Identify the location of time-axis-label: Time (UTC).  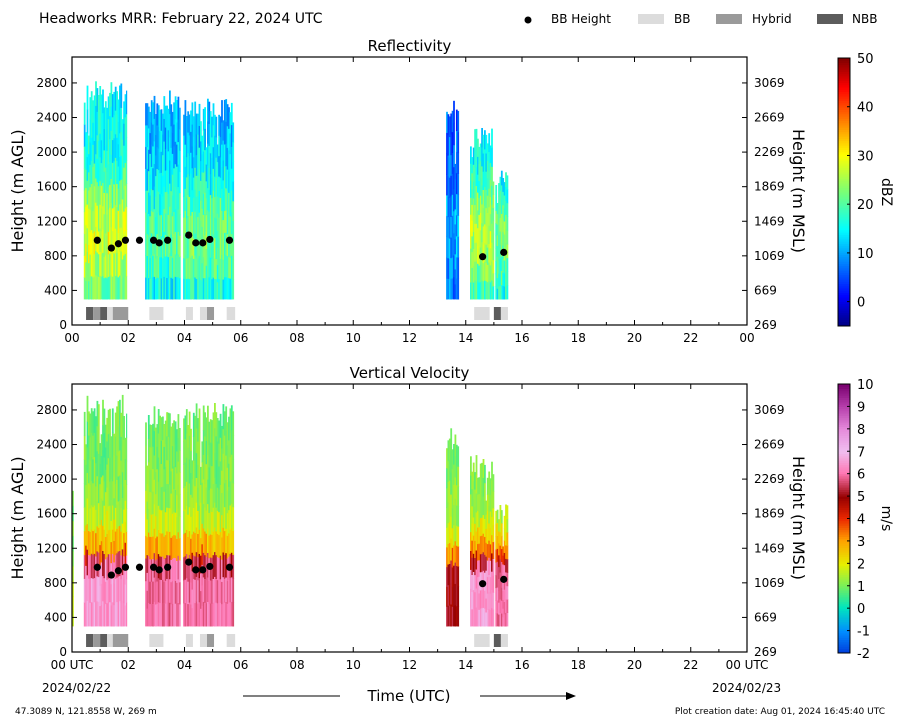
(409, 696).